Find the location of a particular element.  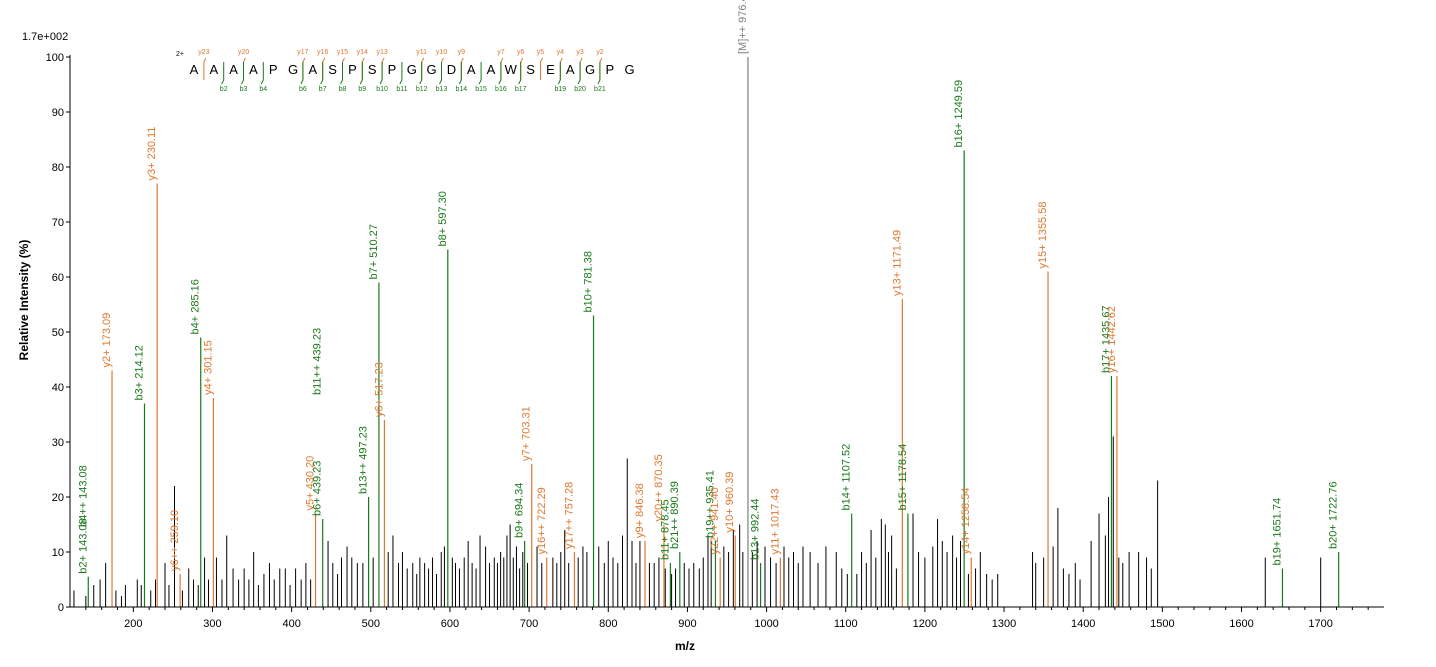

b-ion-label: b8 is located at coordinates (343, 89).